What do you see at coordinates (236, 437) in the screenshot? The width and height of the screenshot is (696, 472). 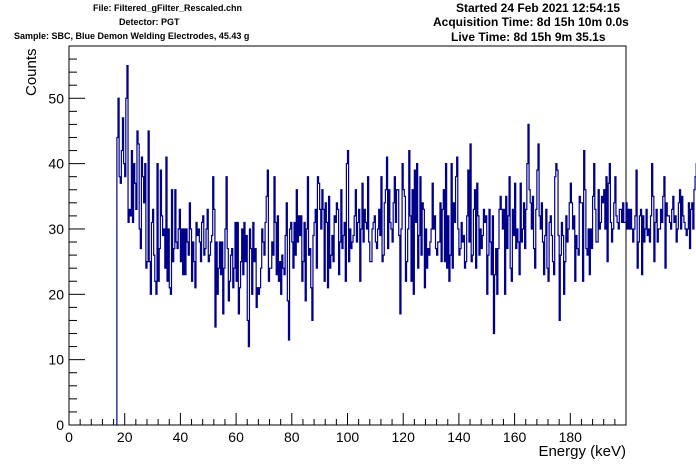 I see `x-tick-label: 60` at bounding box center [236, 437].